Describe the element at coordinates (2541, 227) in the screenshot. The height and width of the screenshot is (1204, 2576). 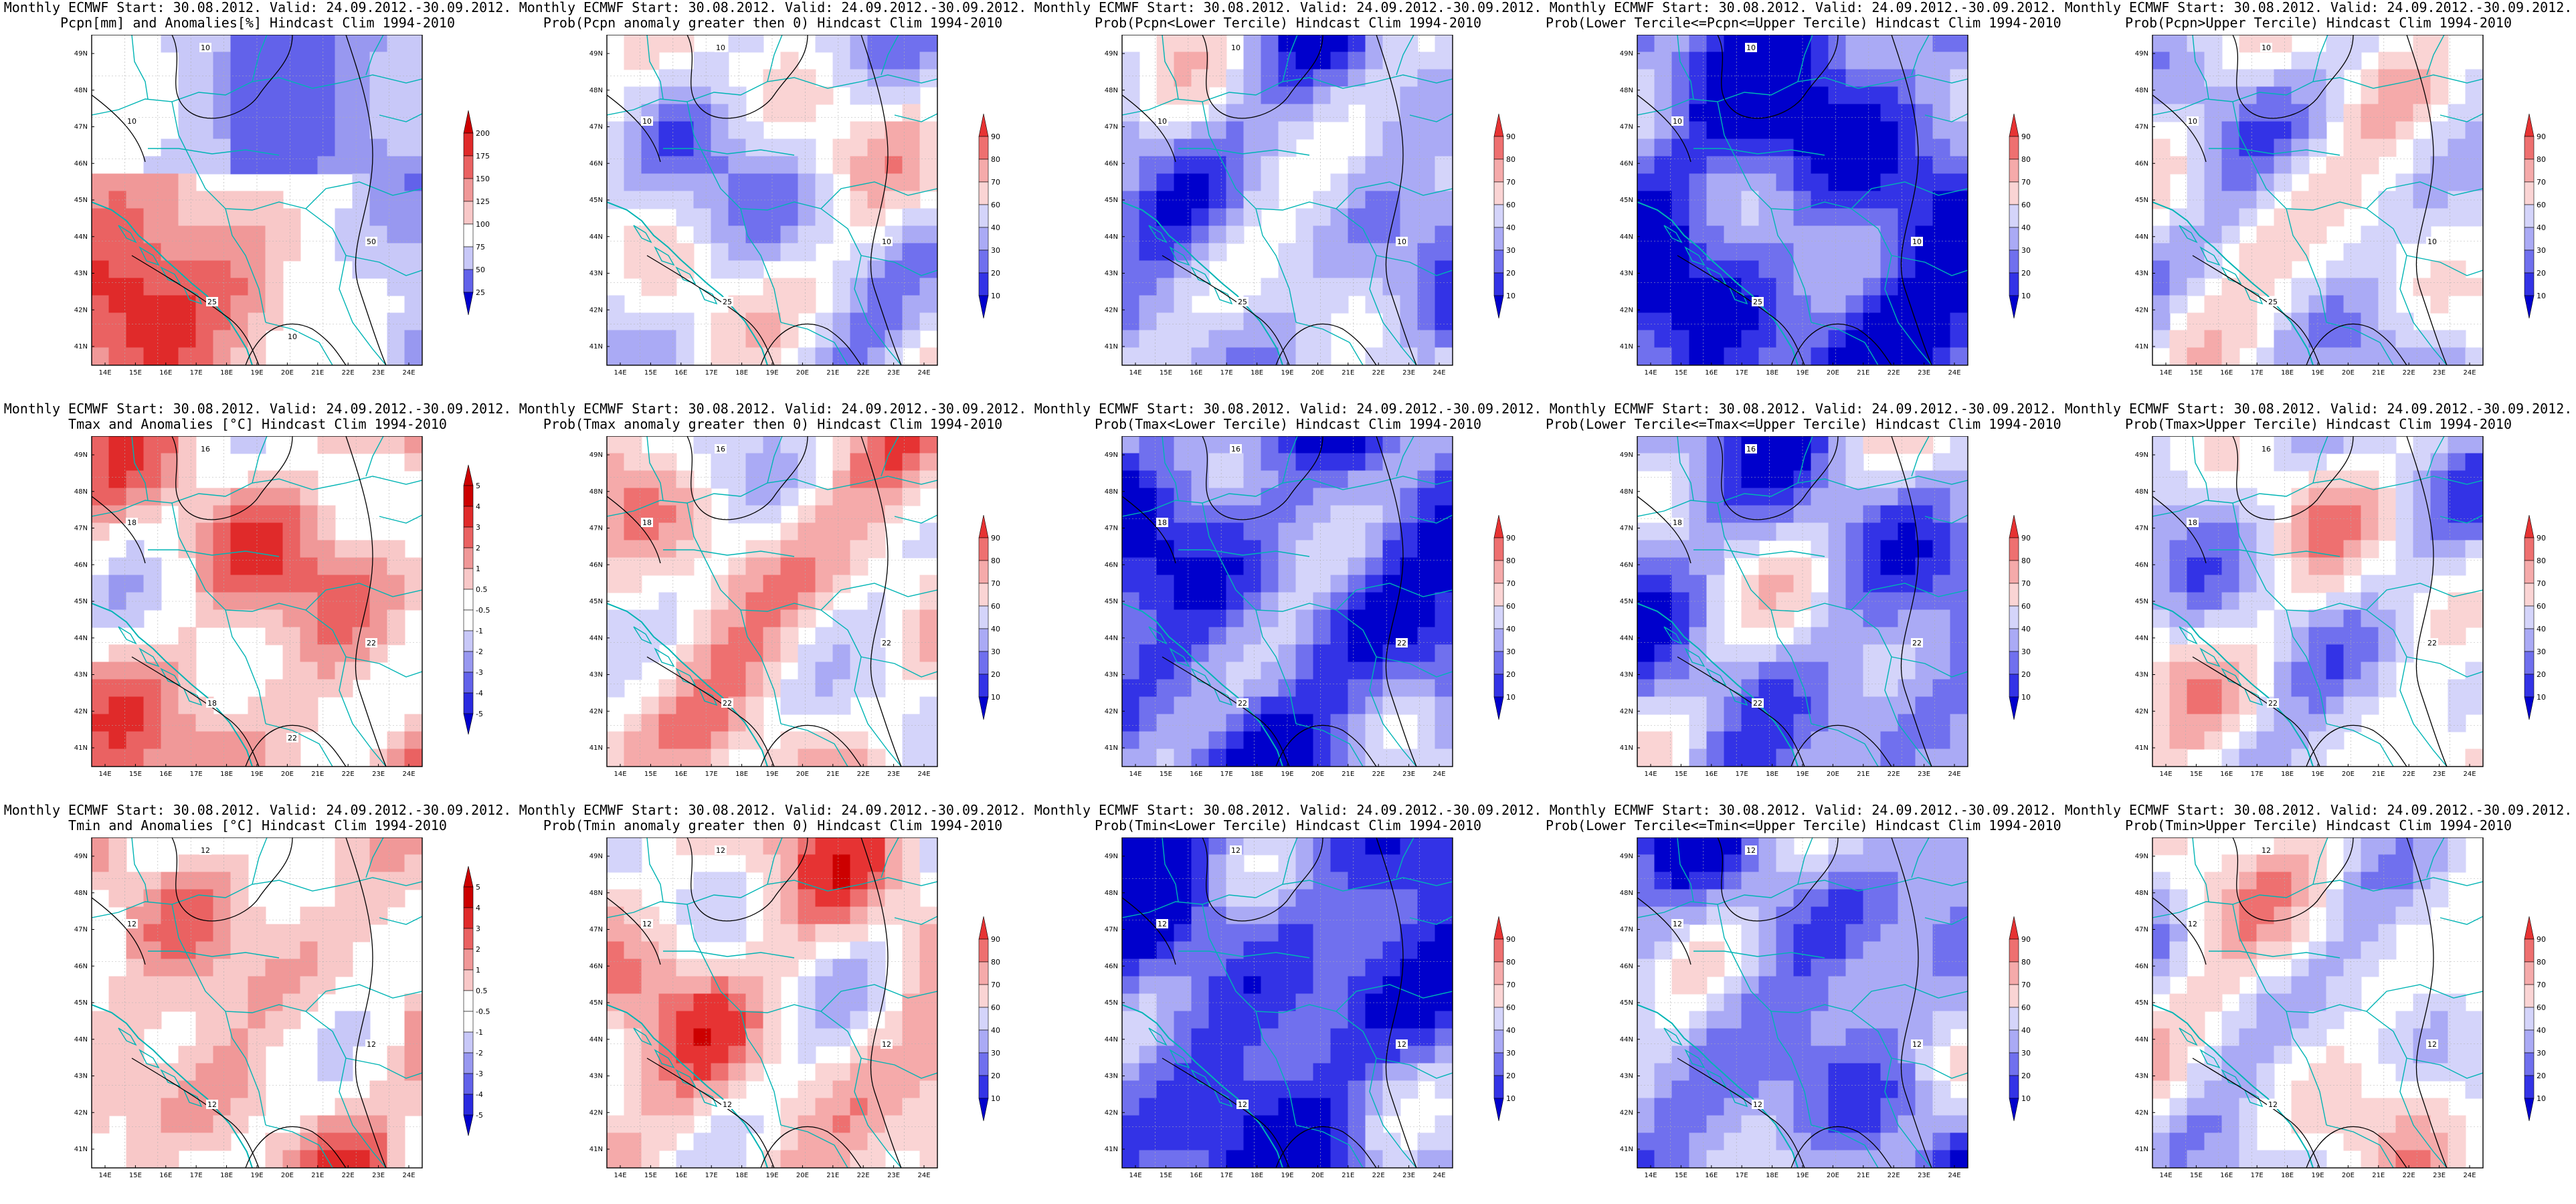
I see `colorbar-tick-label: 40` at that location.